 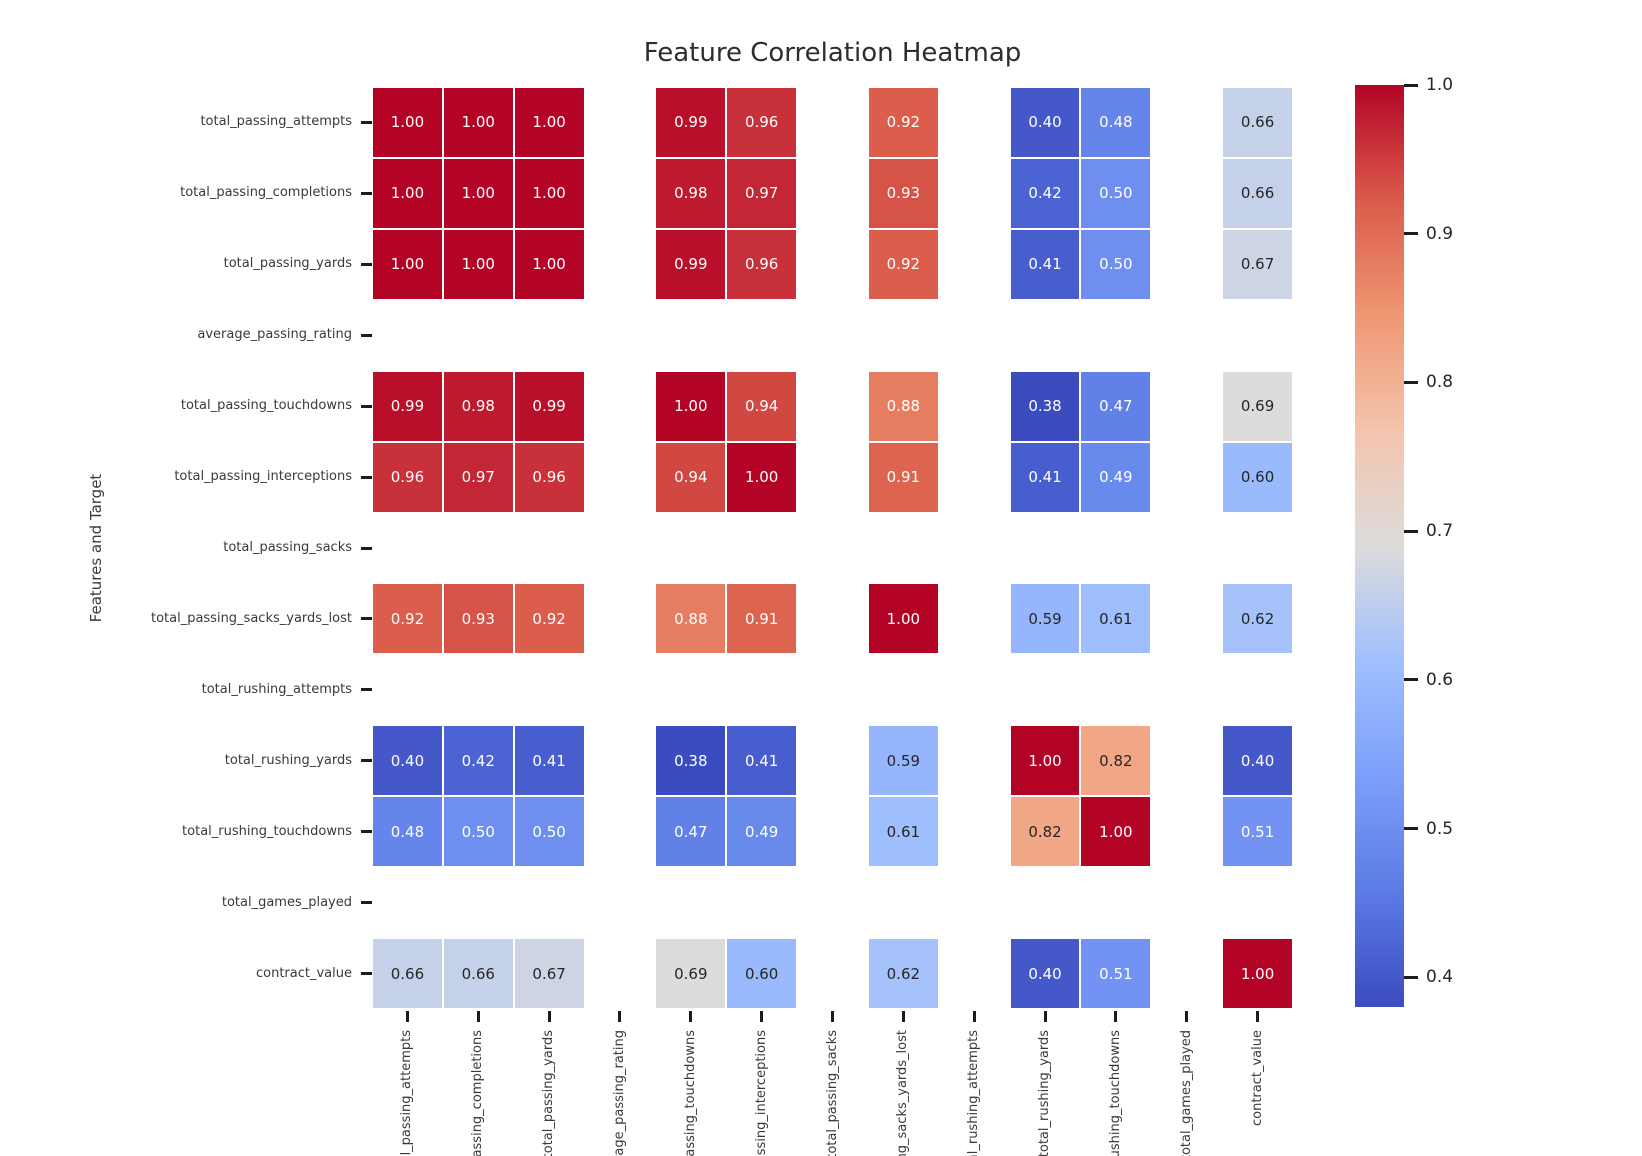 What do you see at coordinates (1045, 619) in the screenshot?
I see `heatmap-cell: 0.59` at bounding box center [1045, 619].